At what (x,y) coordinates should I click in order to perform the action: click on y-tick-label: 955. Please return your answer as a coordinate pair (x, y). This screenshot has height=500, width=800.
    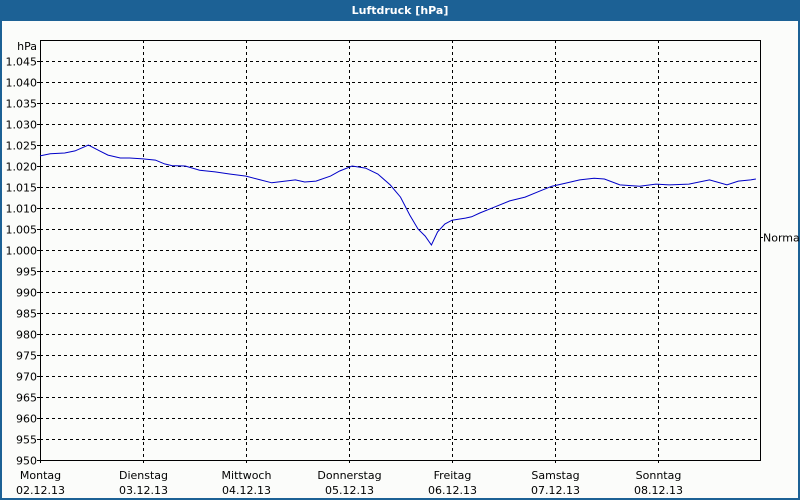
    Looking at the image, I should click on (26, 440).